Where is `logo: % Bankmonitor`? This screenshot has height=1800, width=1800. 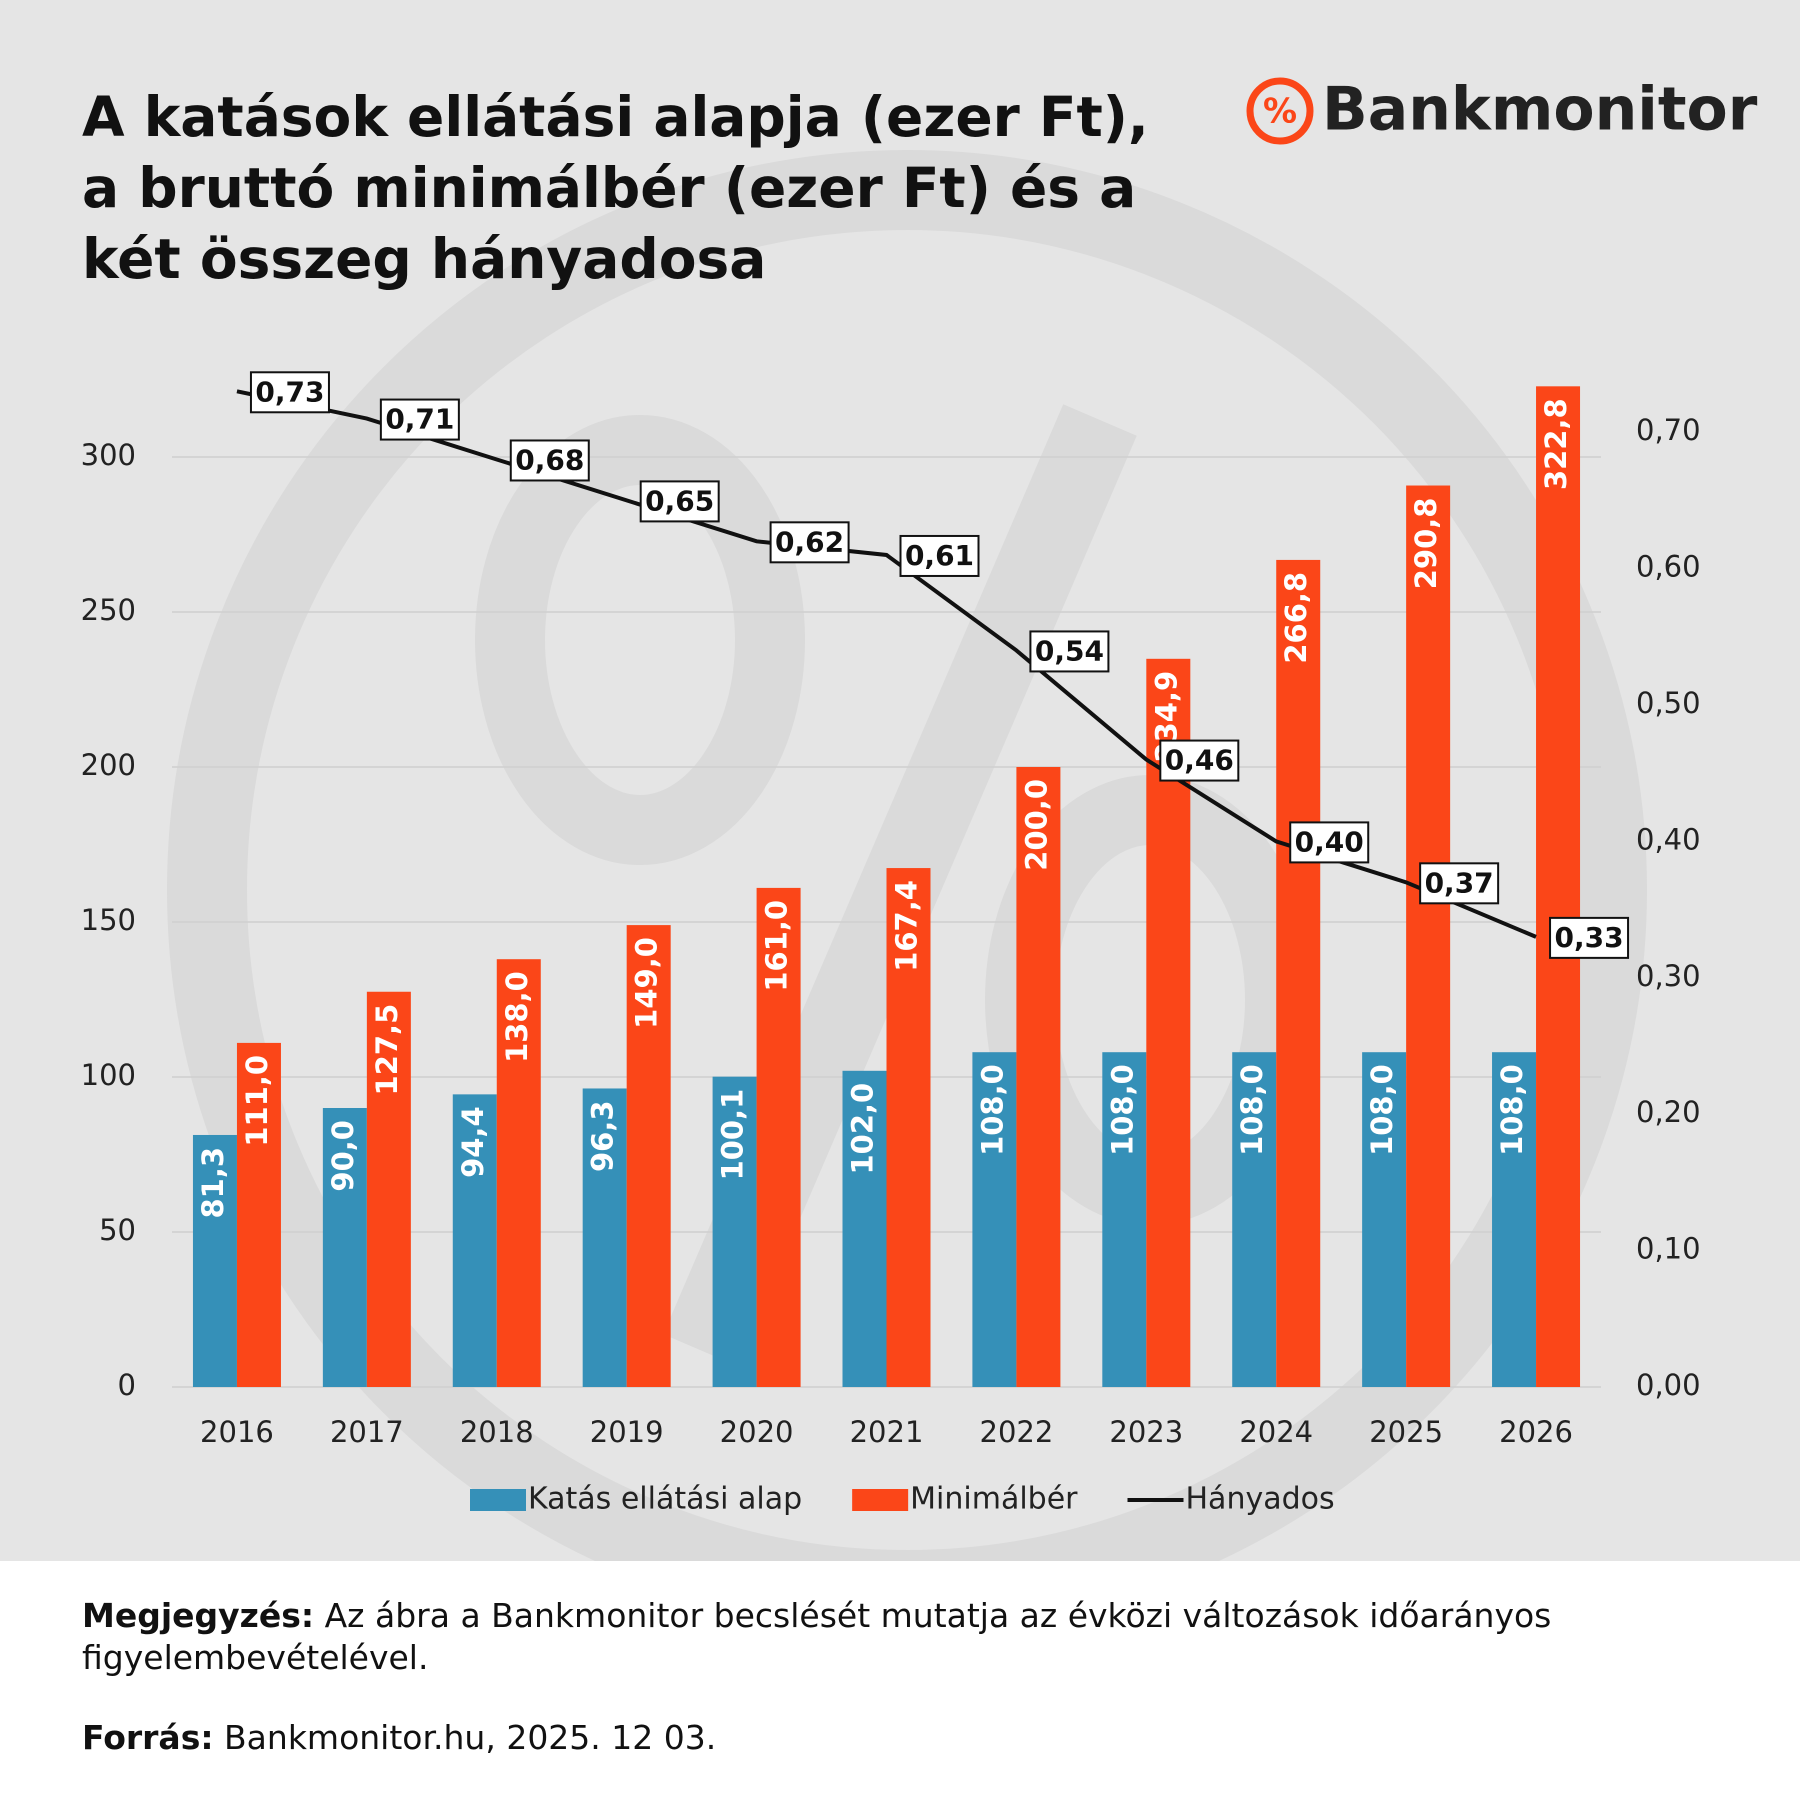
logo: % Bankmonitor is located at coordinates (1502, 110).